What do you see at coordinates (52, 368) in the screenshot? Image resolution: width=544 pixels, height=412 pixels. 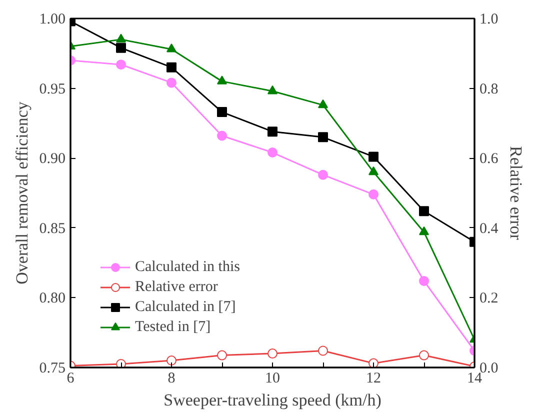 I see `y-tick-label: 0.75` at bounding box center [52, 368].